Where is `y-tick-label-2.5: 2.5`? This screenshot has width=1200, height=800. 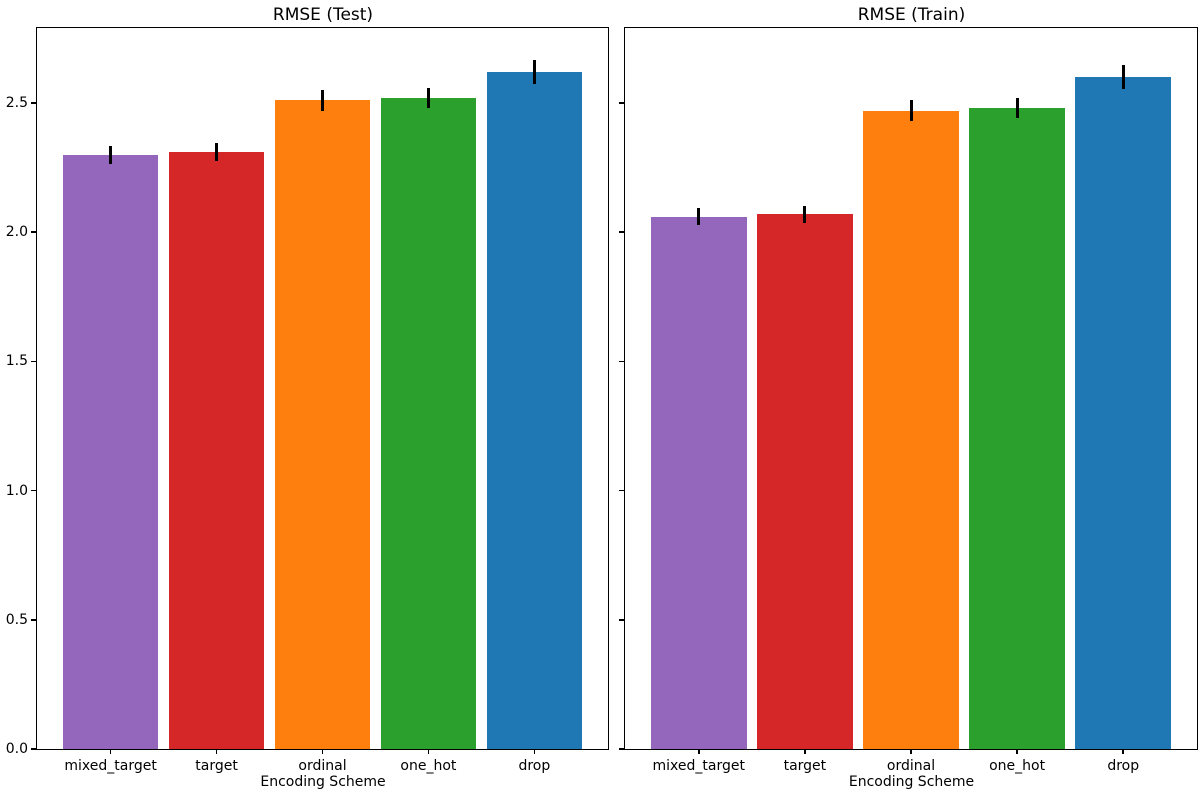
y-tick-label-2.5: 2.5 is located at coordinates (16, 102).